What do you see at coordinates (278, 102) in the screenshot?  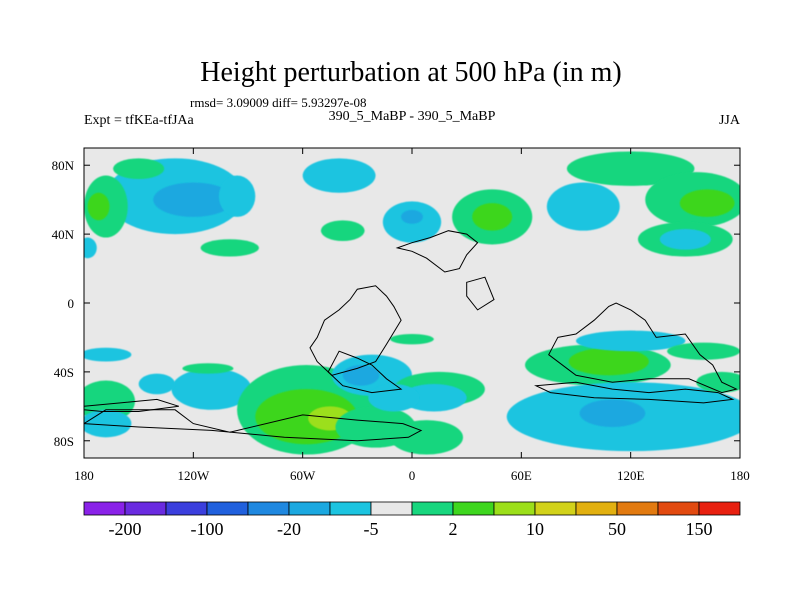 I see `stats-label: rmsd= 3.09009 diff= 5.93297e-08` at bounding box center [278, 102].